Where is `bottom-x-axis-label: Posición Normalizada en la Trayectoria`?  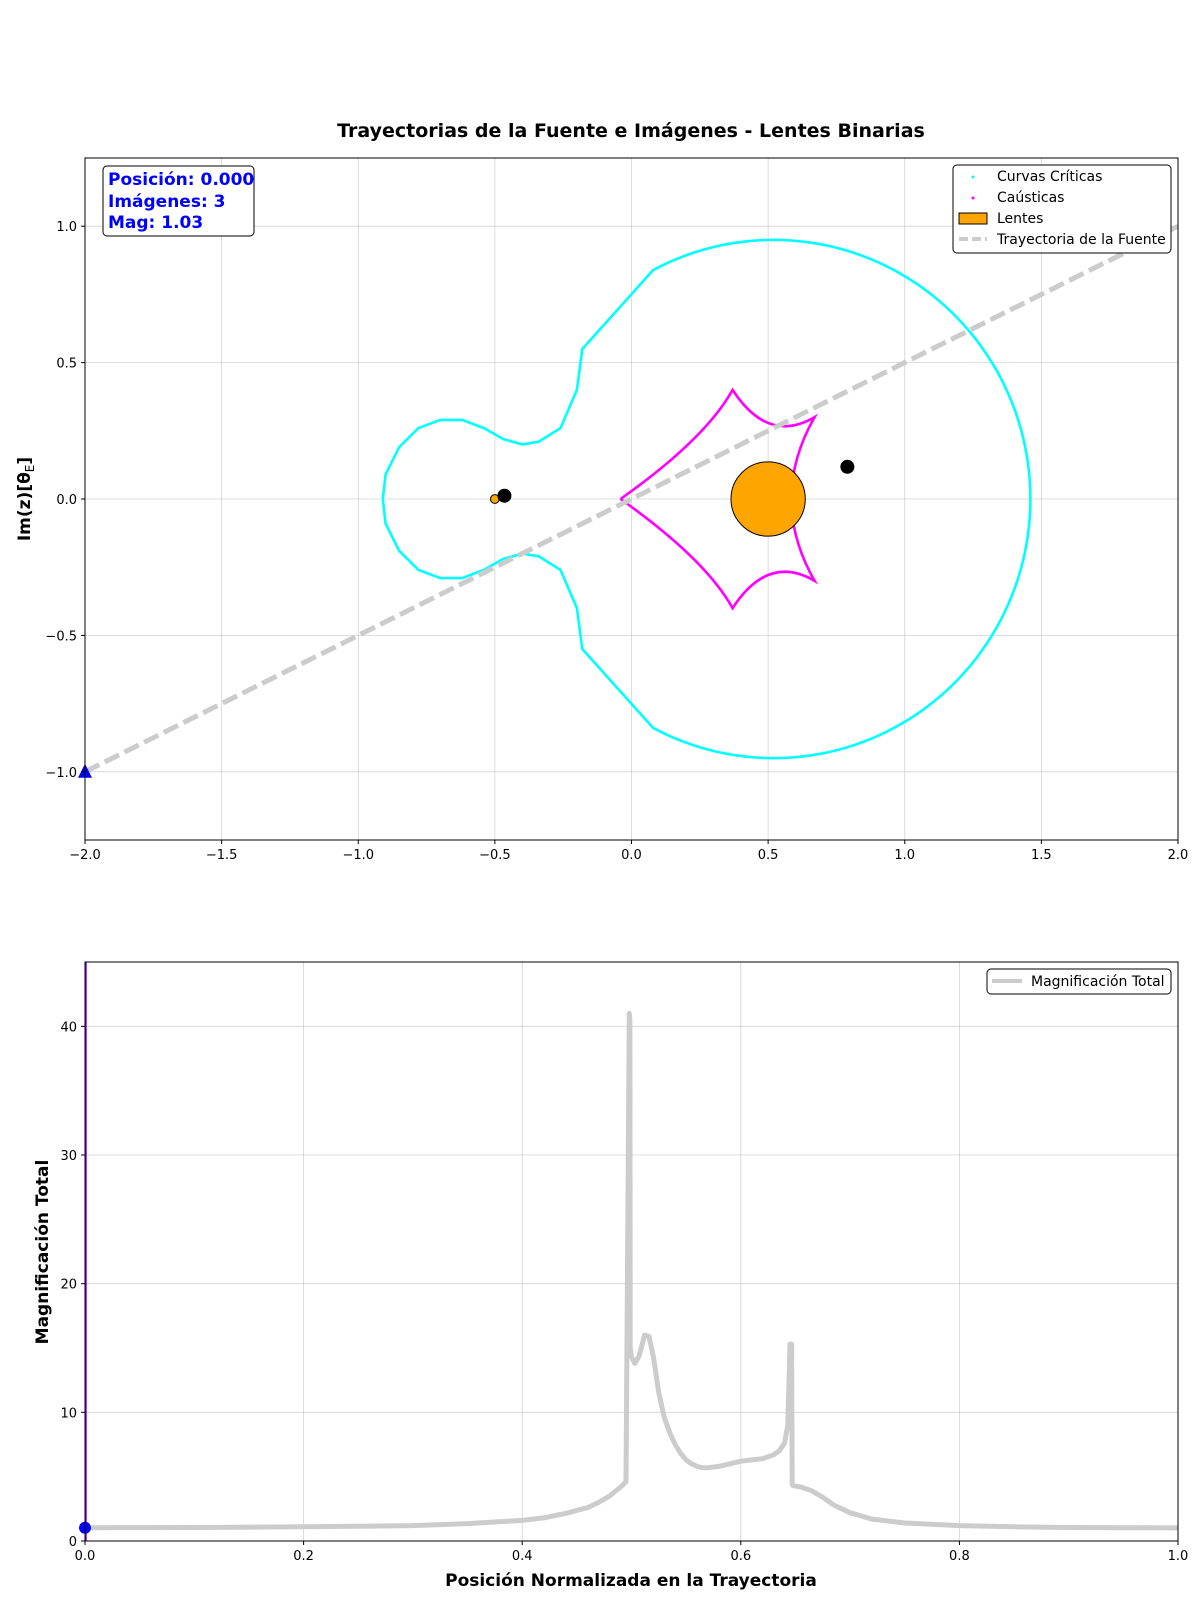 bottom-x-axis-label: Posición Normalizada en la Trayectoria is located at coordinates (631, 1581).